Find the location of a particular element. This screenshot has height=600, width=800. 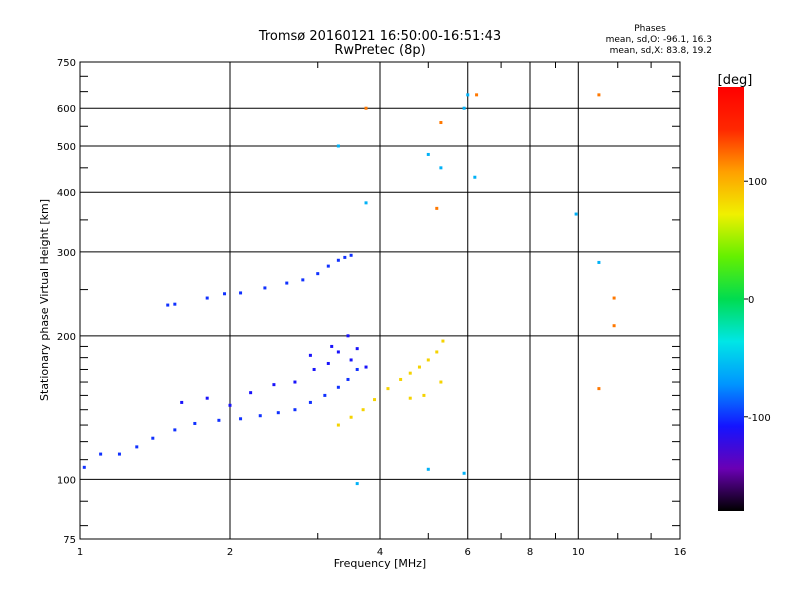

x-axis-label: Frequency [MHz] is located at coordinates (380, 563).